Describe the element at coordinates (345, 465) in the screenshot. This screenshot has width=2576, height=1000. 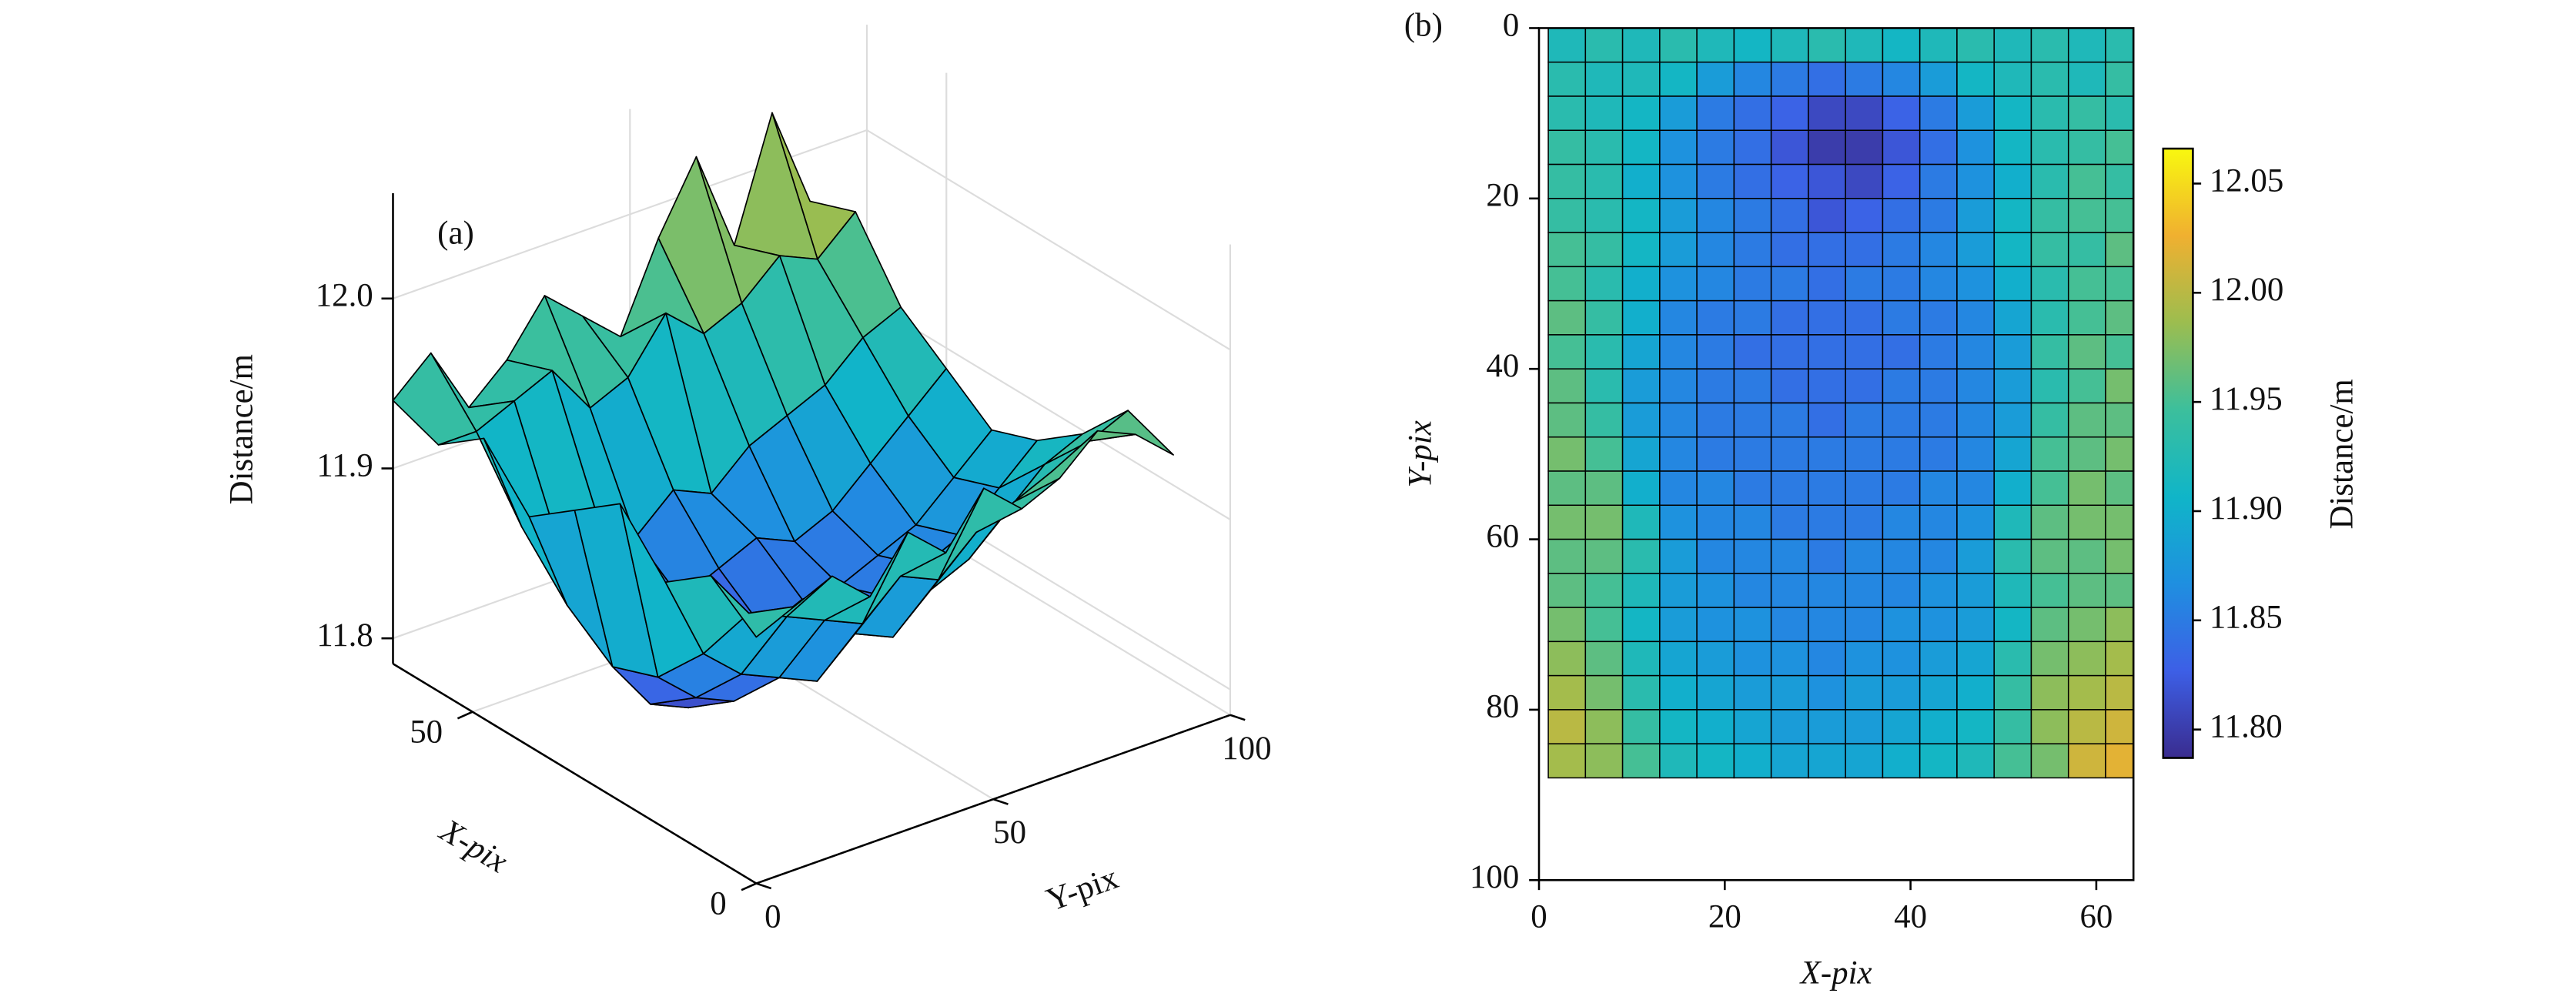
I see `z-tick-label: 11.9` at that location.